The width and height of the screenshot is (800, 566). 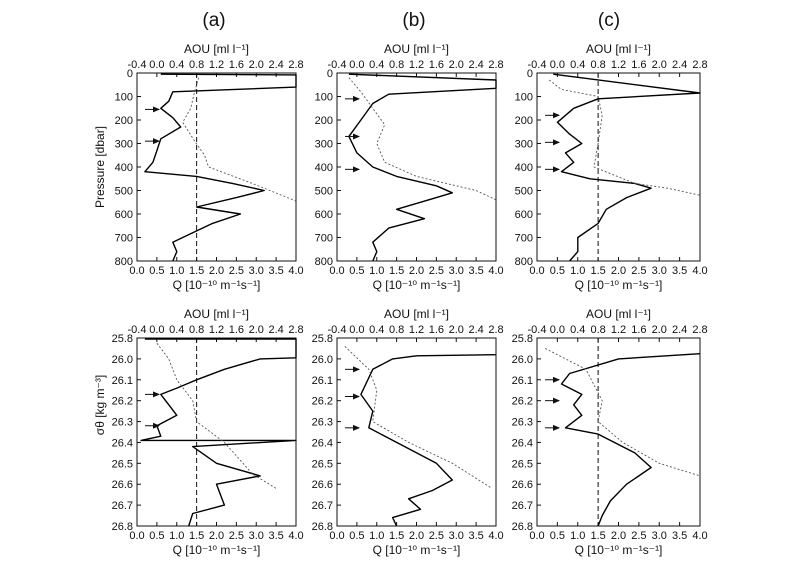 I want to click on y-axis-label-pressure: Pressure [dbar], so click(x=100, y=167).